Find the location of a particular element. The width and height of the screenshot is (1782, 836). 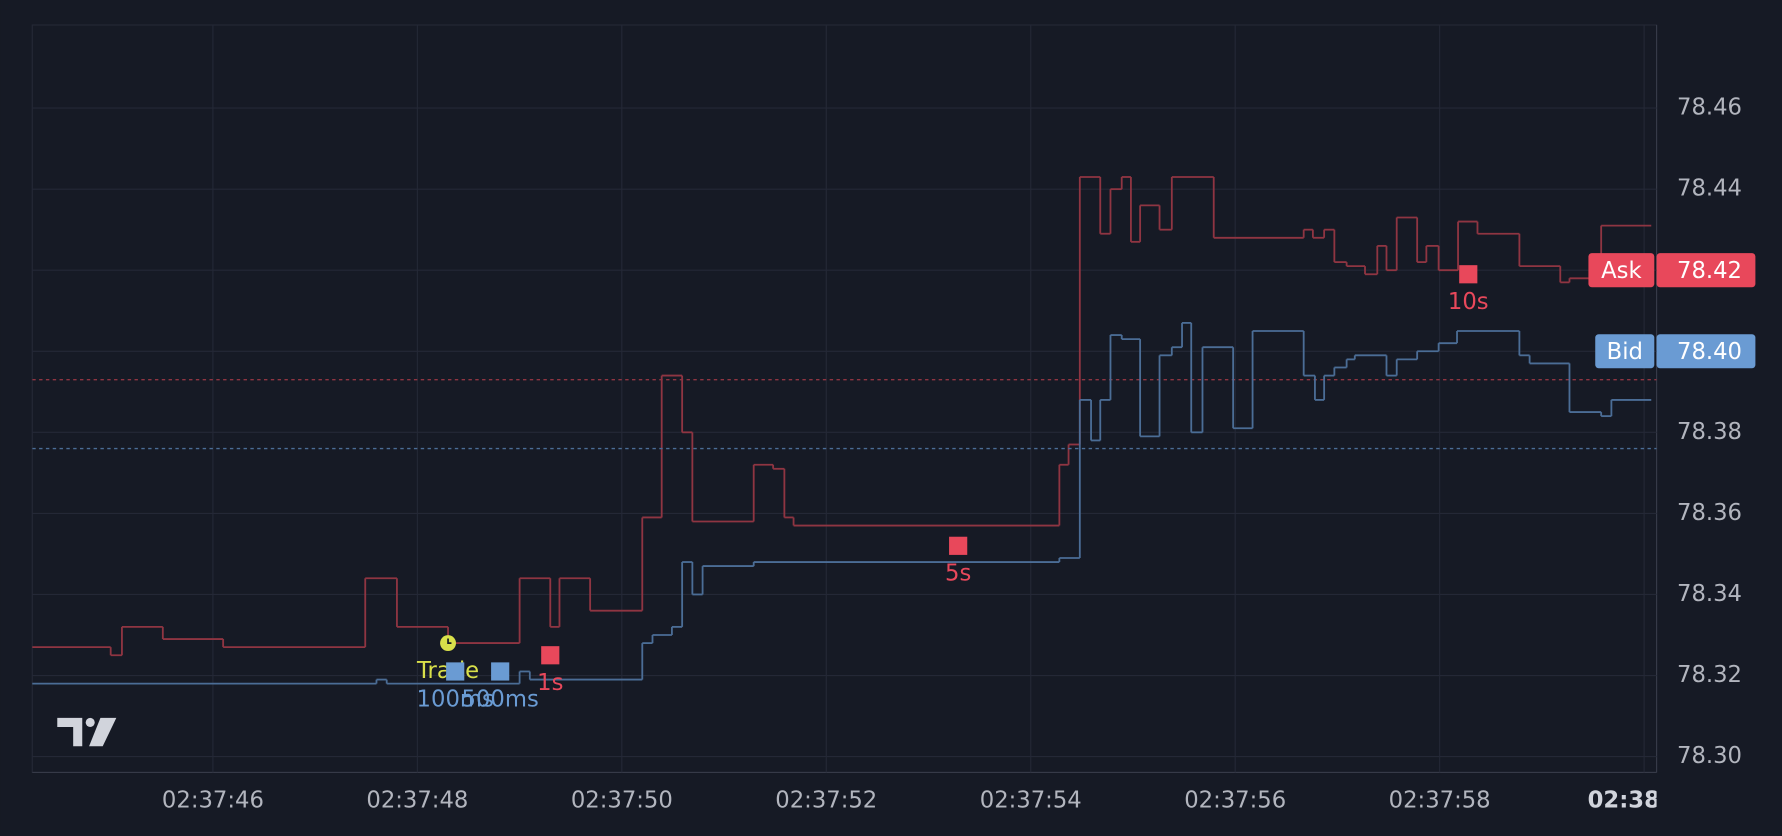

y-tick-label: 78.36 is located at coordinates (1709, 513).